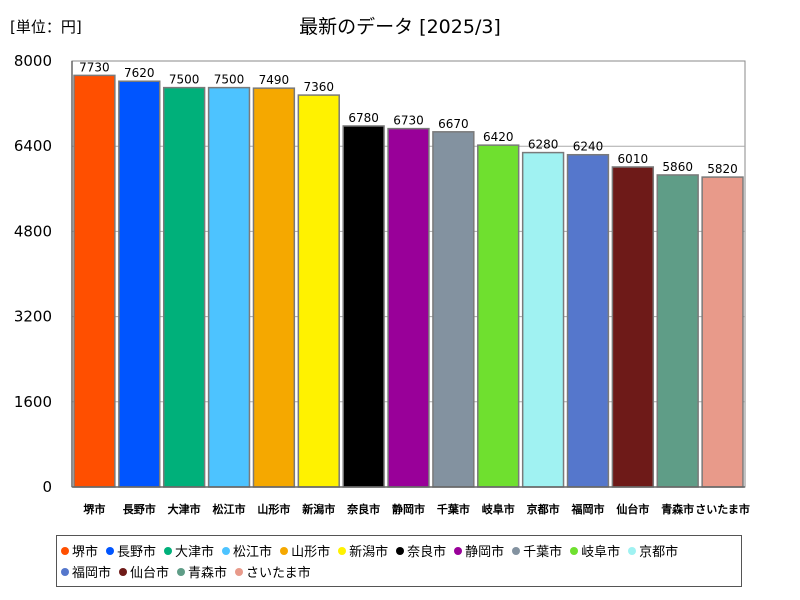 Image resolution: width=800 pixels, height=600 pixels. What do you see at coordinates (47, 487) in the screenshot?
I see `y-tick-label: 0` at bounding box center [47, 487].